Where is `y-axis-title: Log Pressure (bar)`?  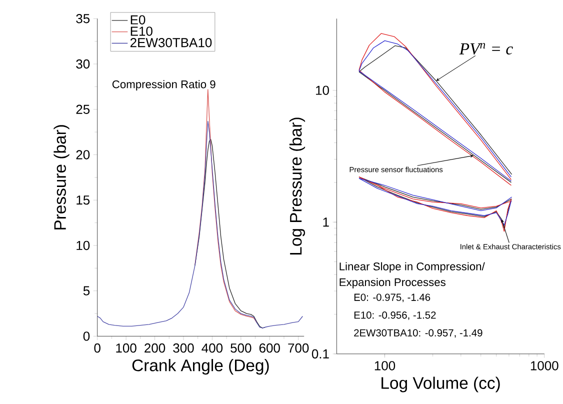 y-axis-title: Log Pressure (bar) is located at coordinates (297, 186).